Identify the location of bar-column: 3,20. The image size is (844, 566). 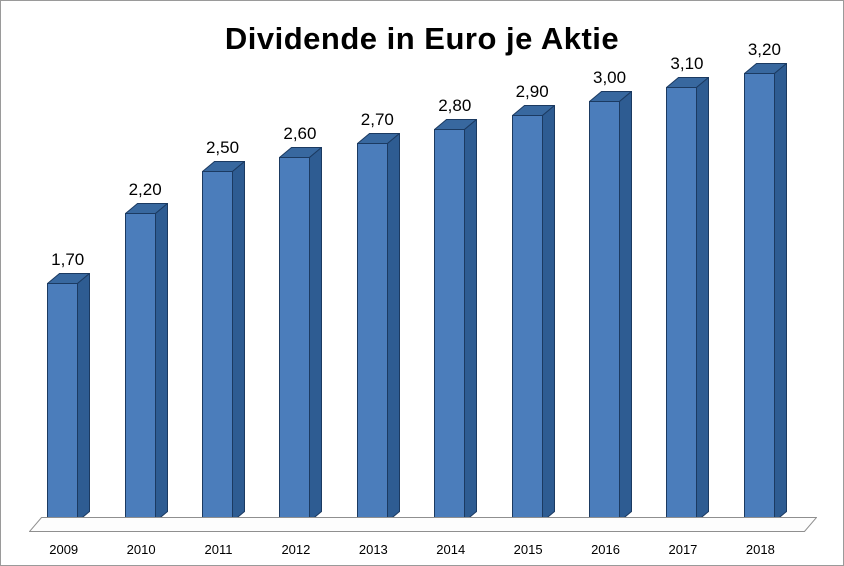
(760, 281).